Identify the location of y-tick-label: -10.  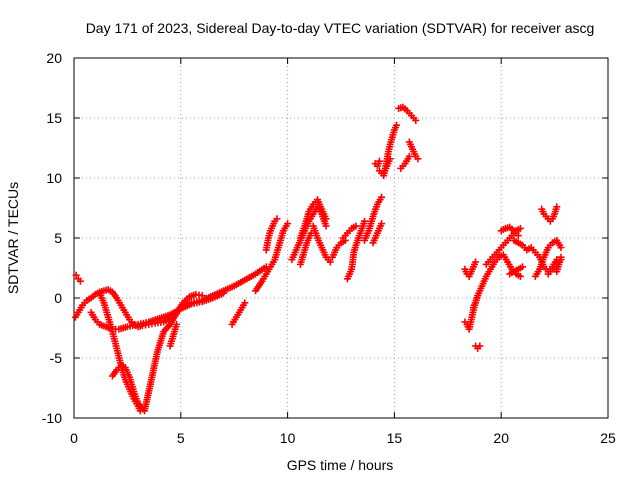
(52, 418).